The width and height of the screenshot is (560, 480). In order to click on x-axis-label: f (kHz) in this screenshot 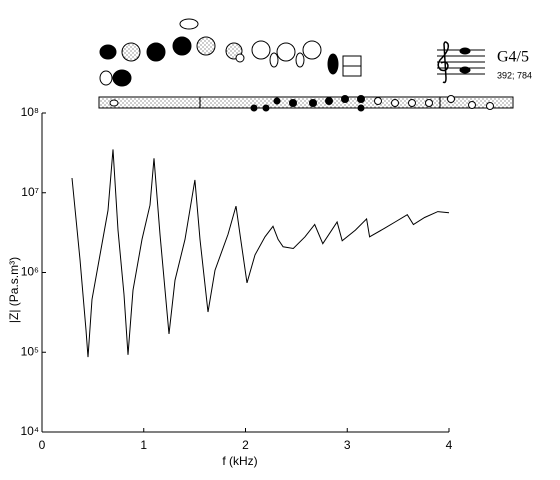, I will do `click(239, 461)`.